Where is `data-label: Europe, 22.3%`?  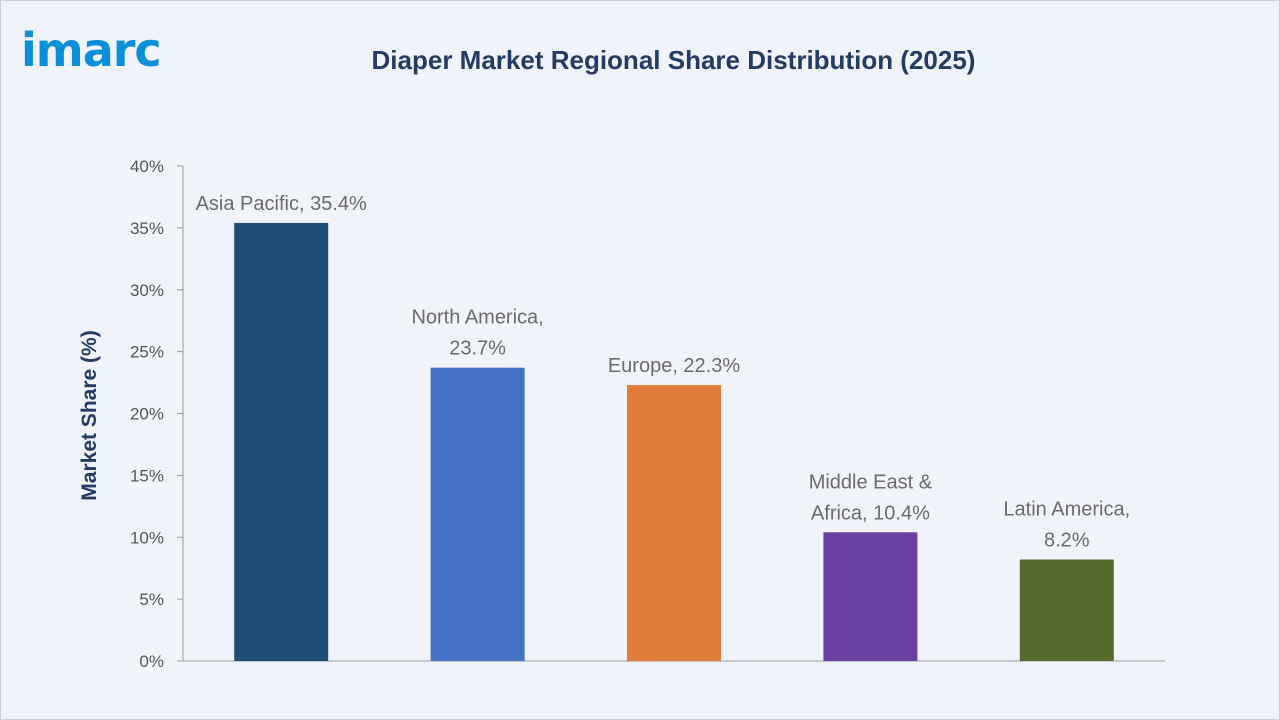
data-label: Europe, 22.3% is located at coordinates (674, 366).